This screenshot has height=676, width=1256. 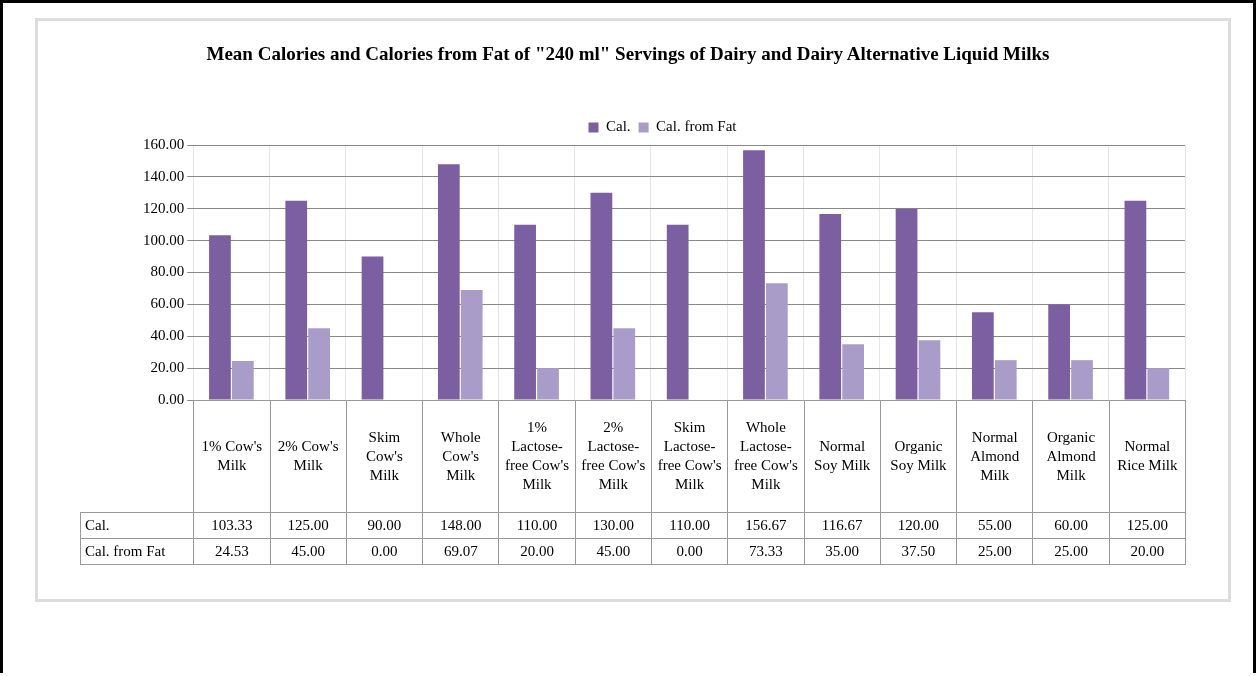 I want to click on y-tick-label: 80.00, so click(x=167, y=271).